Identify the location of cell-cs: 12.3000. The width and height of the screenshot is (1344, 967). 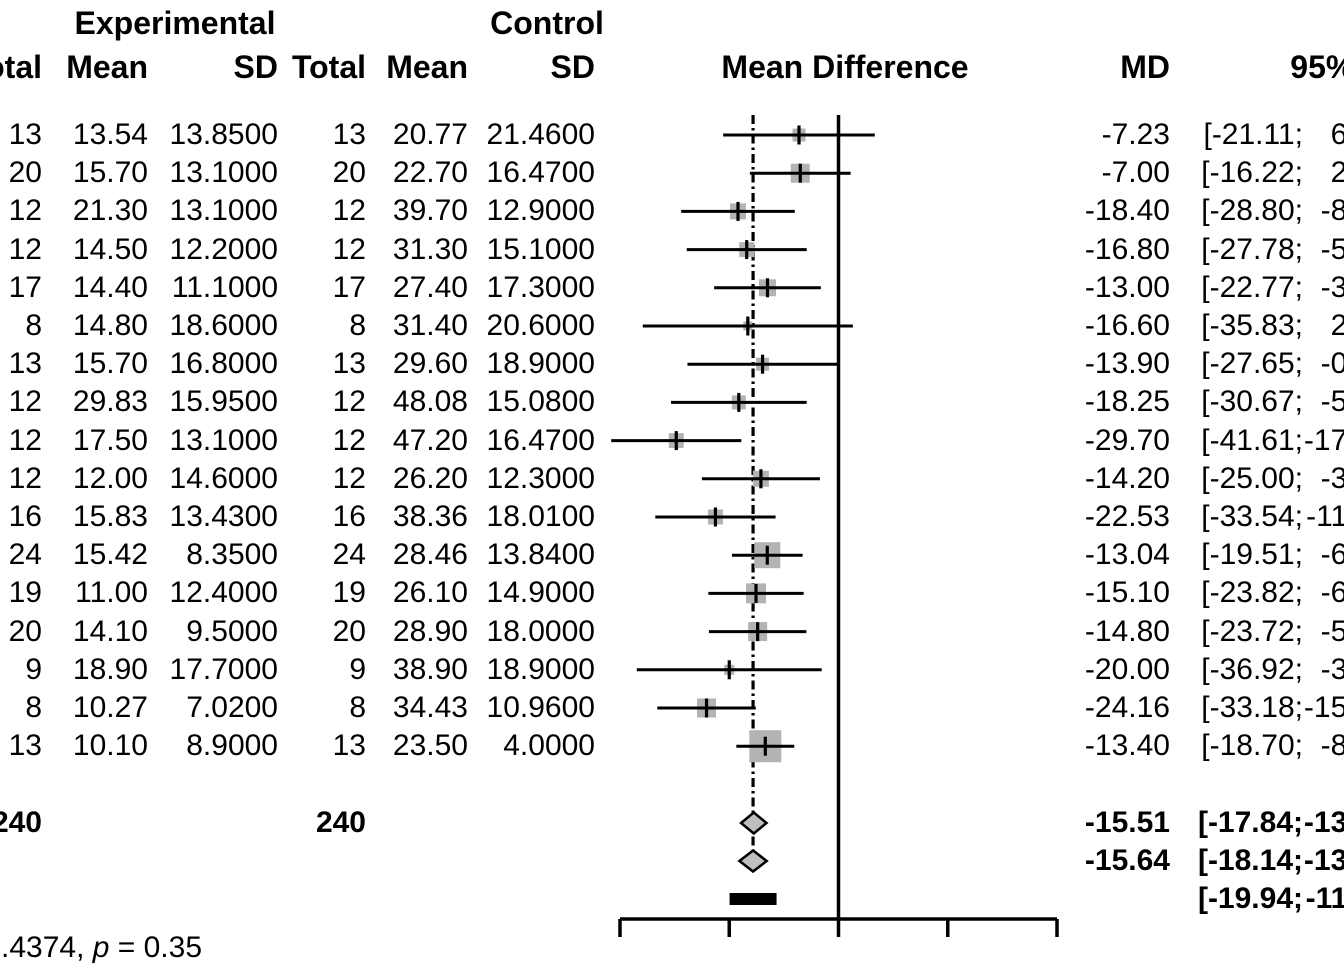
(540, 478).